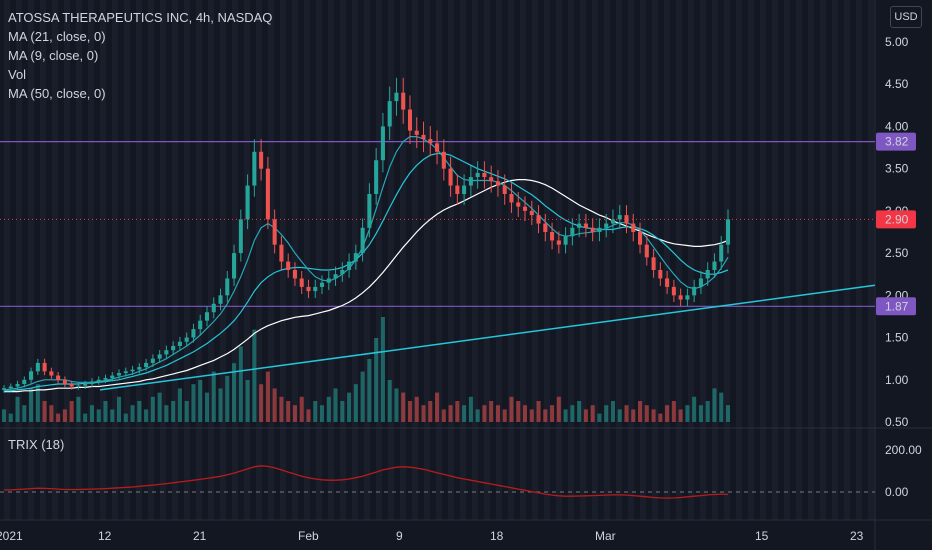  What do you see at coordinates (437, 482) in the screenshot?
I see `trix-pane` at bounding box center [437, 482].